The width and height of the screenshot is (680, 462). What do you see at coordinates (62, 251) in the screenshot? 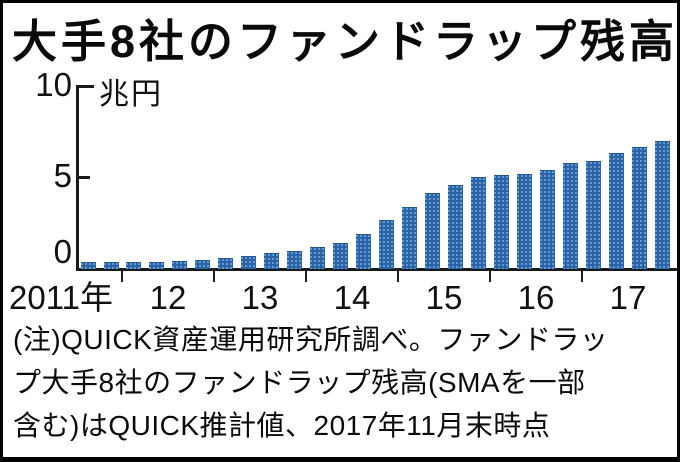
I see `y-tick-label-0: 0` at bounding box center [62, 251].